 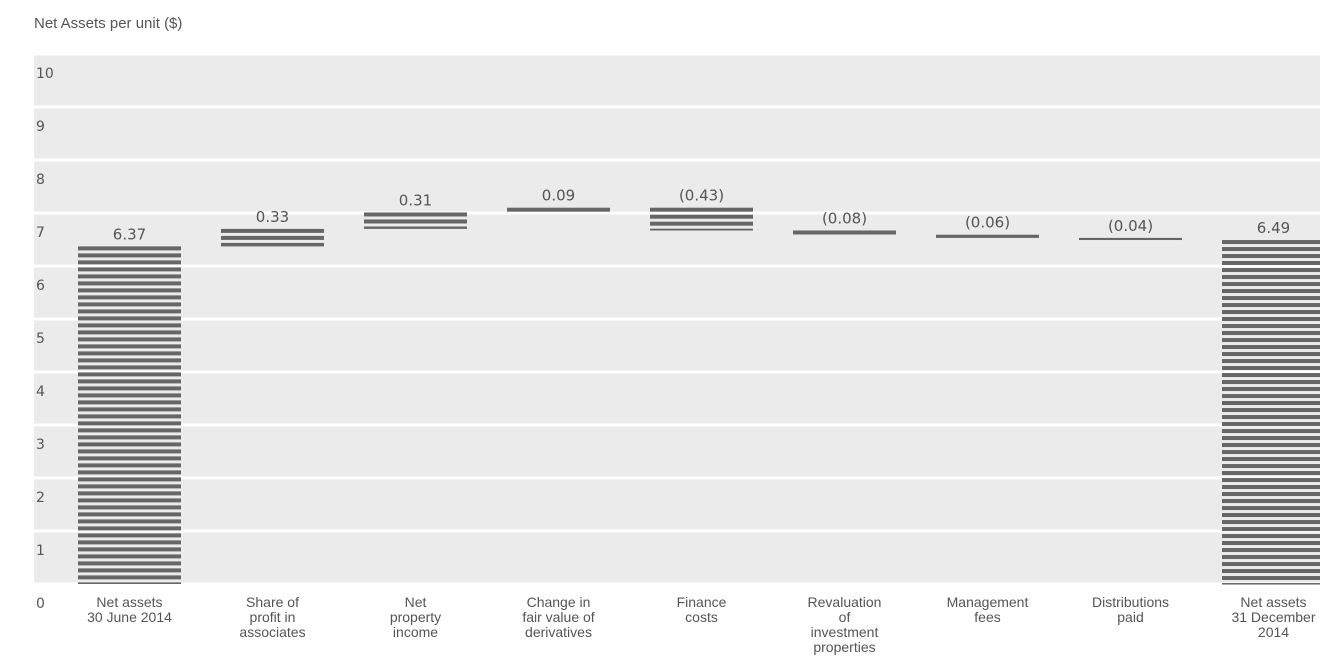 I want to click on category-label: Finance costs, so click(x=702, y=609).